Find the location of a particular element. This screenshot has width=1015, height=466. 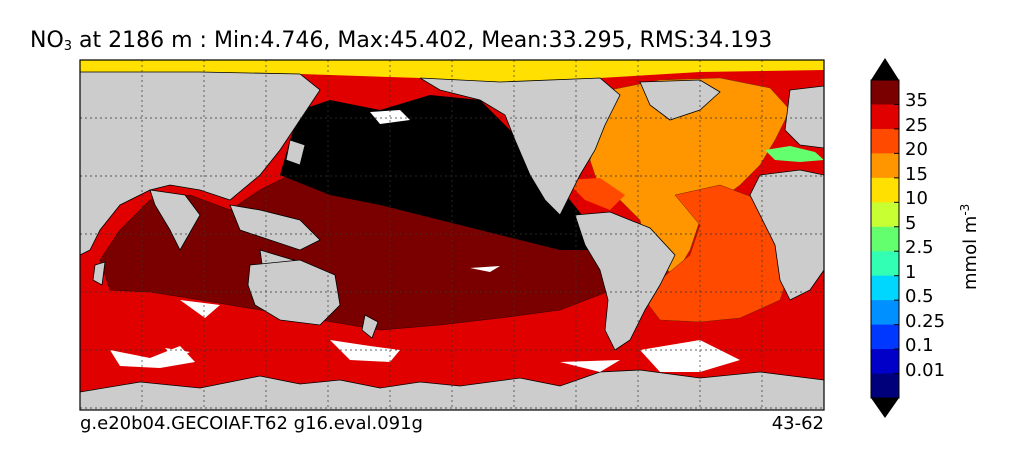

colorbar-tick-label: 20 is located at coordinates (916, 150).